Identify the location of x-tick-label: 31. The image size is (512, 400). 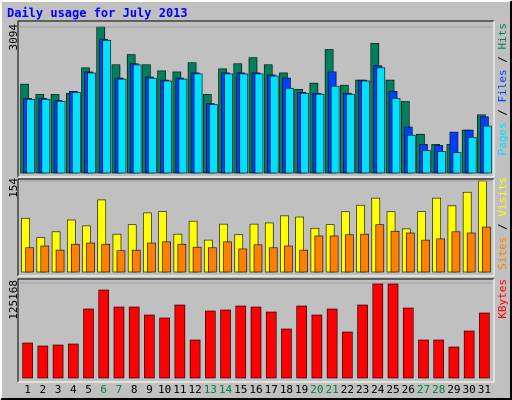
(484, 389).